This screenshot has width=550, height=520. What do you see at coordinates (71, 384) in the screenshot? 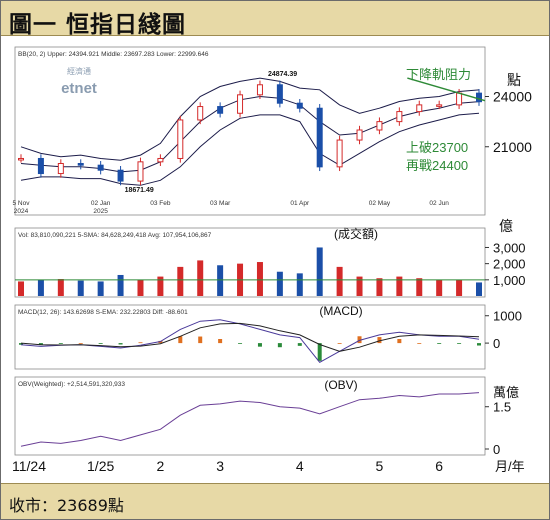
I see `obv-panel-header: OBV(Weighted): +2,514,591,320,933` at bounding box center [71, 384].